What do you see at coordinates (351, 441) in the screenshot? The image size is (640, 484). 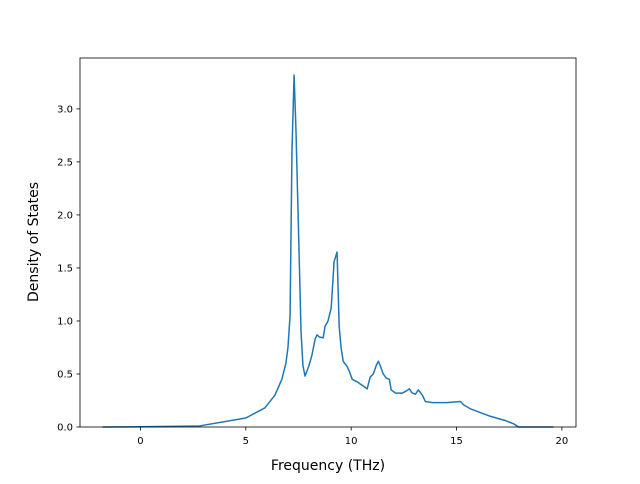 I see `x-tick-label: 10` at bounding box center [351, 441].